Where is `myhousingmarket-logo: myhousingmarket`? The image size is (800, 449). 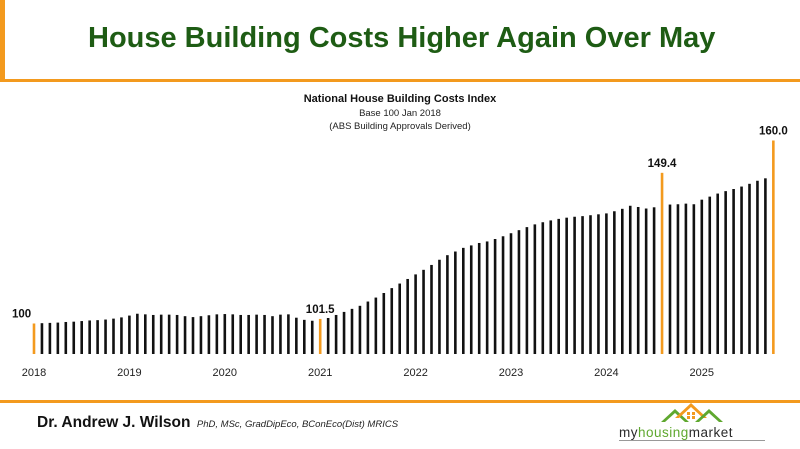
myhousingmarket-logo: myhousingmarket is located at coordinates (692, 420).